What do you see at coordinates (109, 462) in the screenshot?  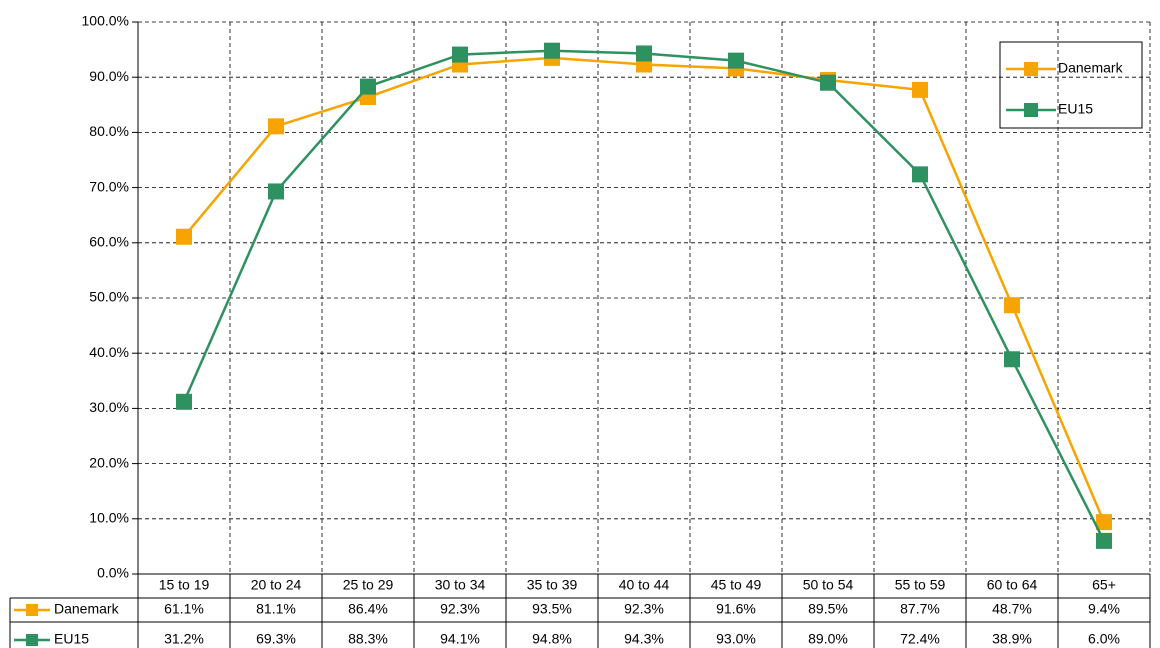 I see `y-tick-label: 20.0%` at bounding box center [109, 462].